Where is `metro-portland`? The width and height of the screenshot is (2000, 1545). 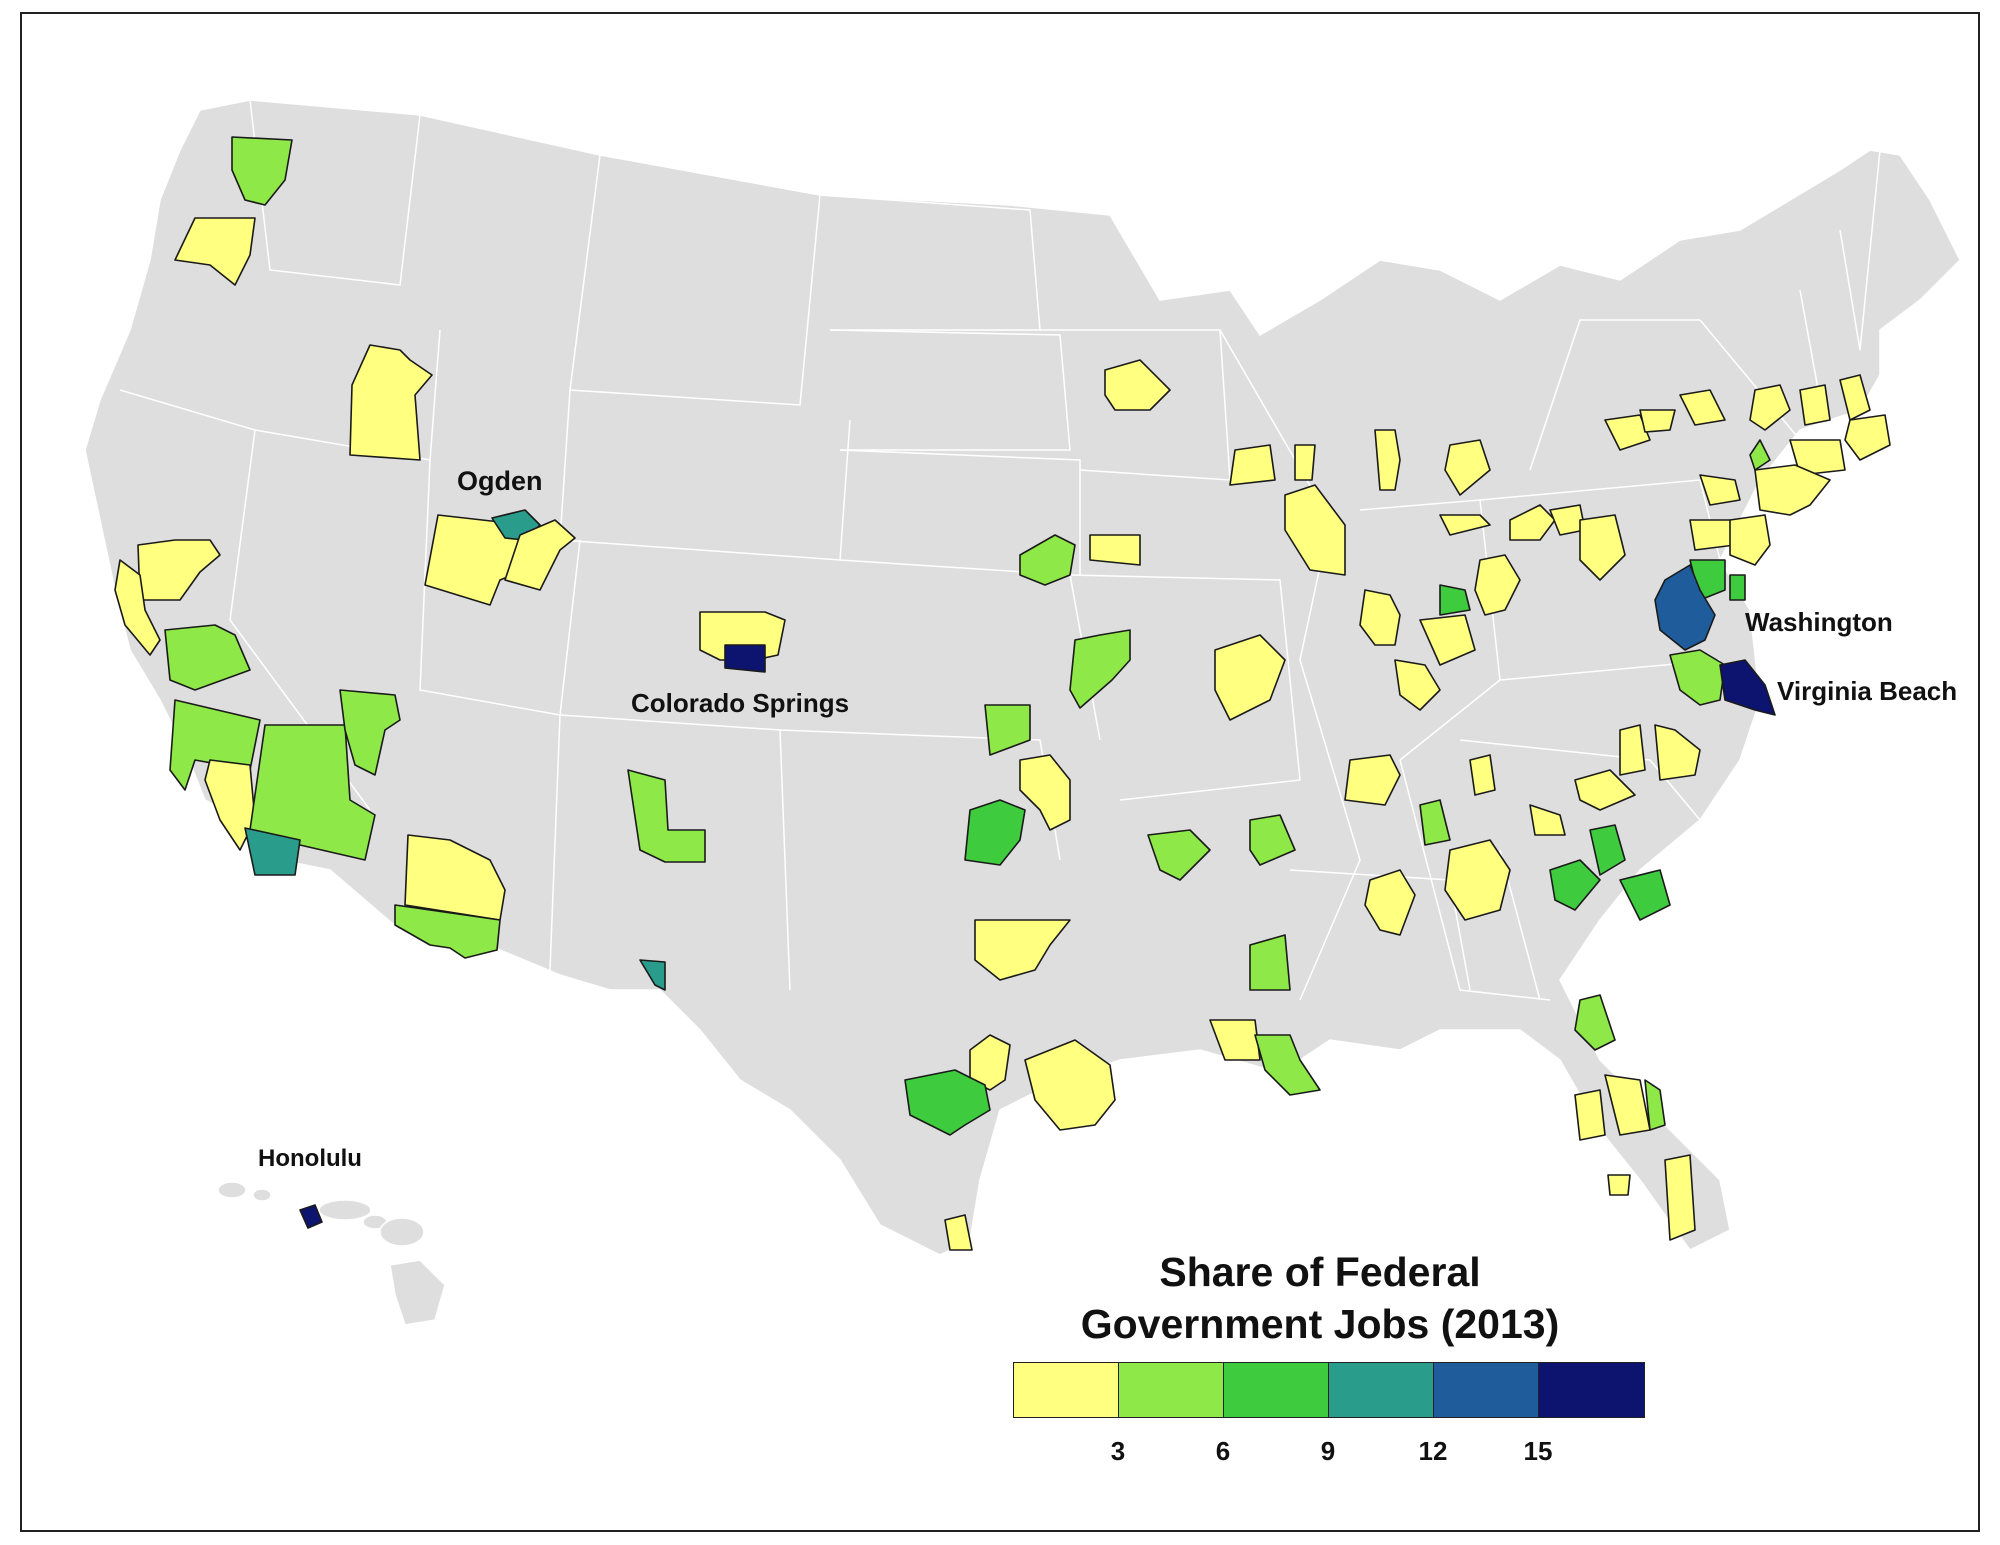 metro-portland is located at coordinates (215, 251).